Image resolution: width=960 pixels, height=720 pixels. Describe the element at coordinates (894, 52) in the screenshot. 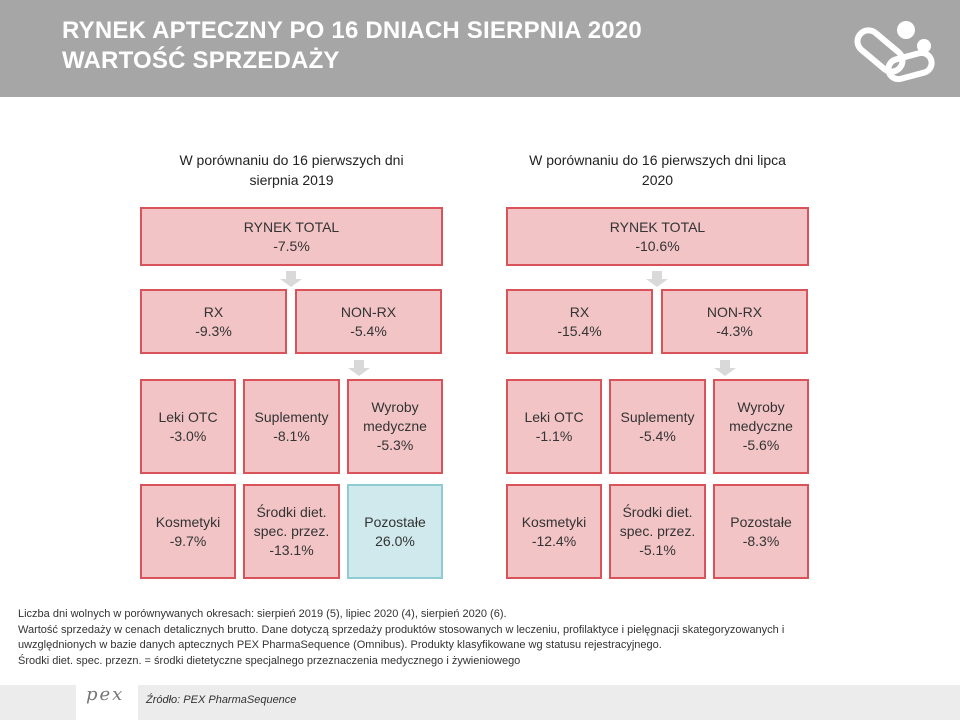

I see `pills-logo-icon` at that location.